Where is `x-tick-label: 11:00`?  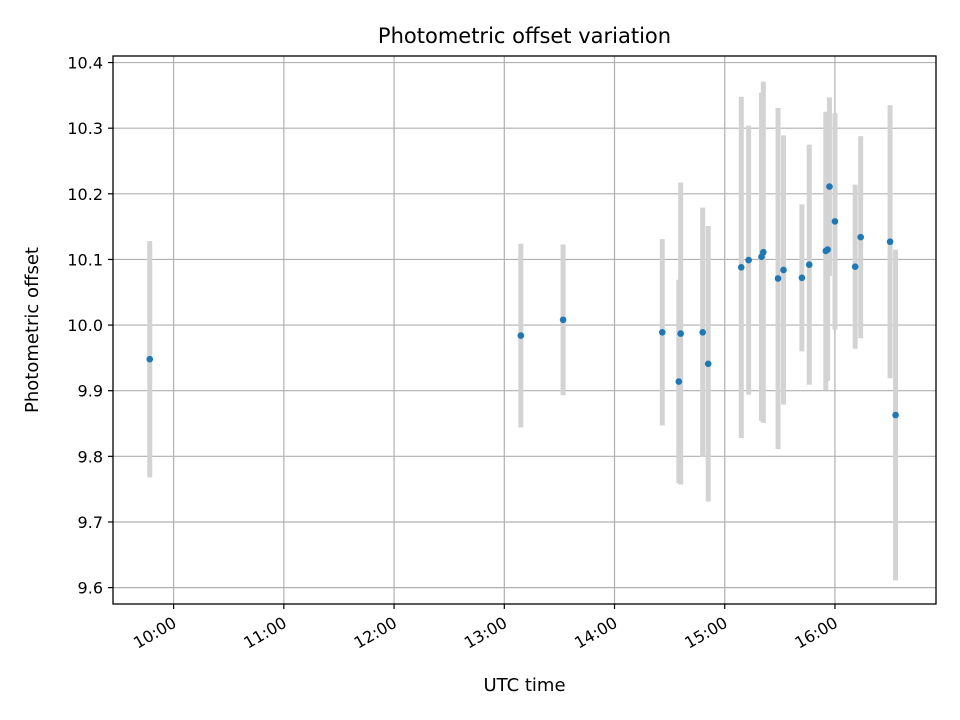 x-tick-label: 11:00 is located at coordinates (264, 633).